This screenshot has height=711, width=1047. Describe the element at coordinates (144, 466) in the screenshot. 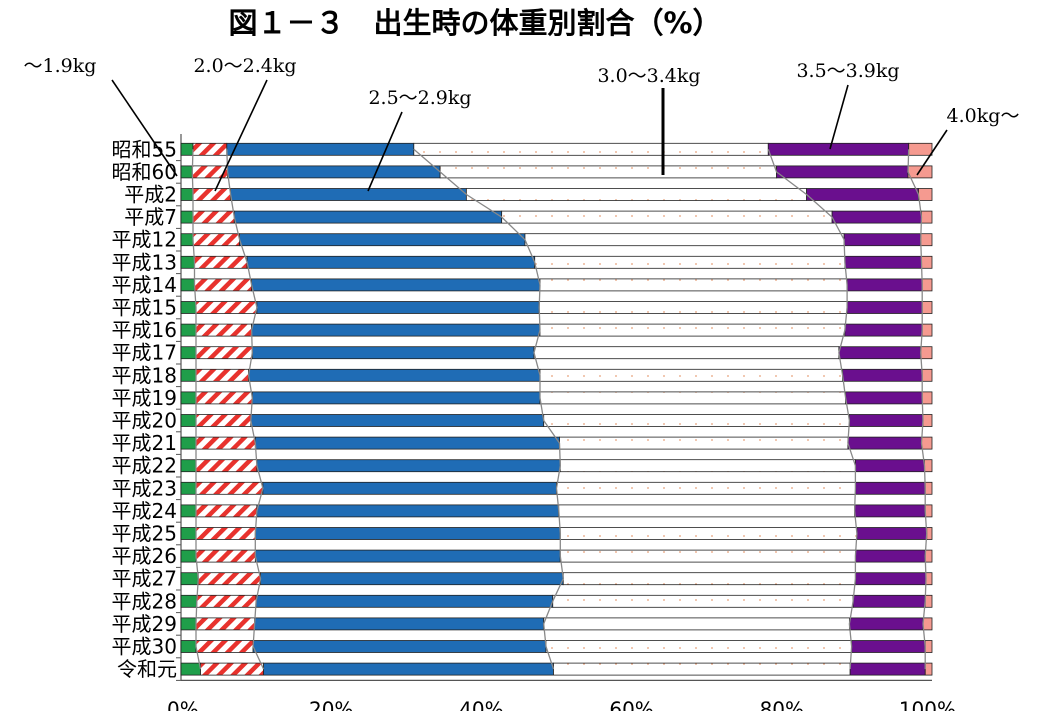

I see `category-label: 平成22` at that location.